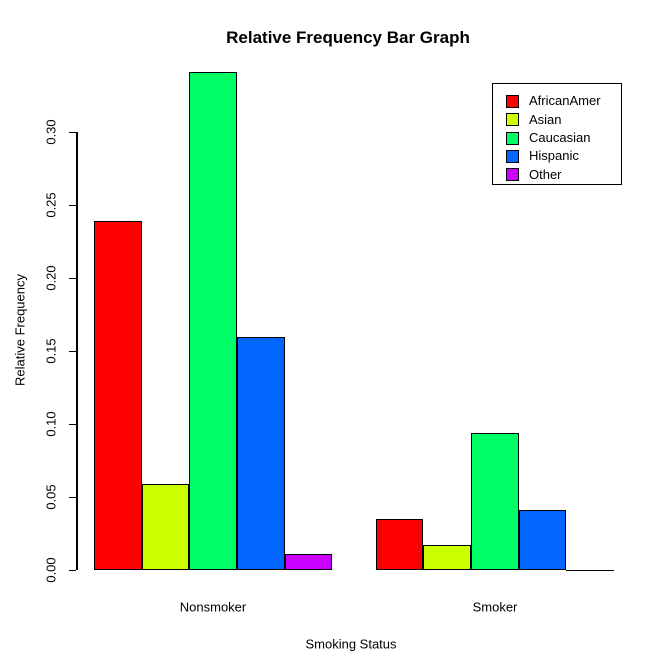 The image size is (670, 670). I want to click on bar-asian-nonsmoker, so click(165, 527).